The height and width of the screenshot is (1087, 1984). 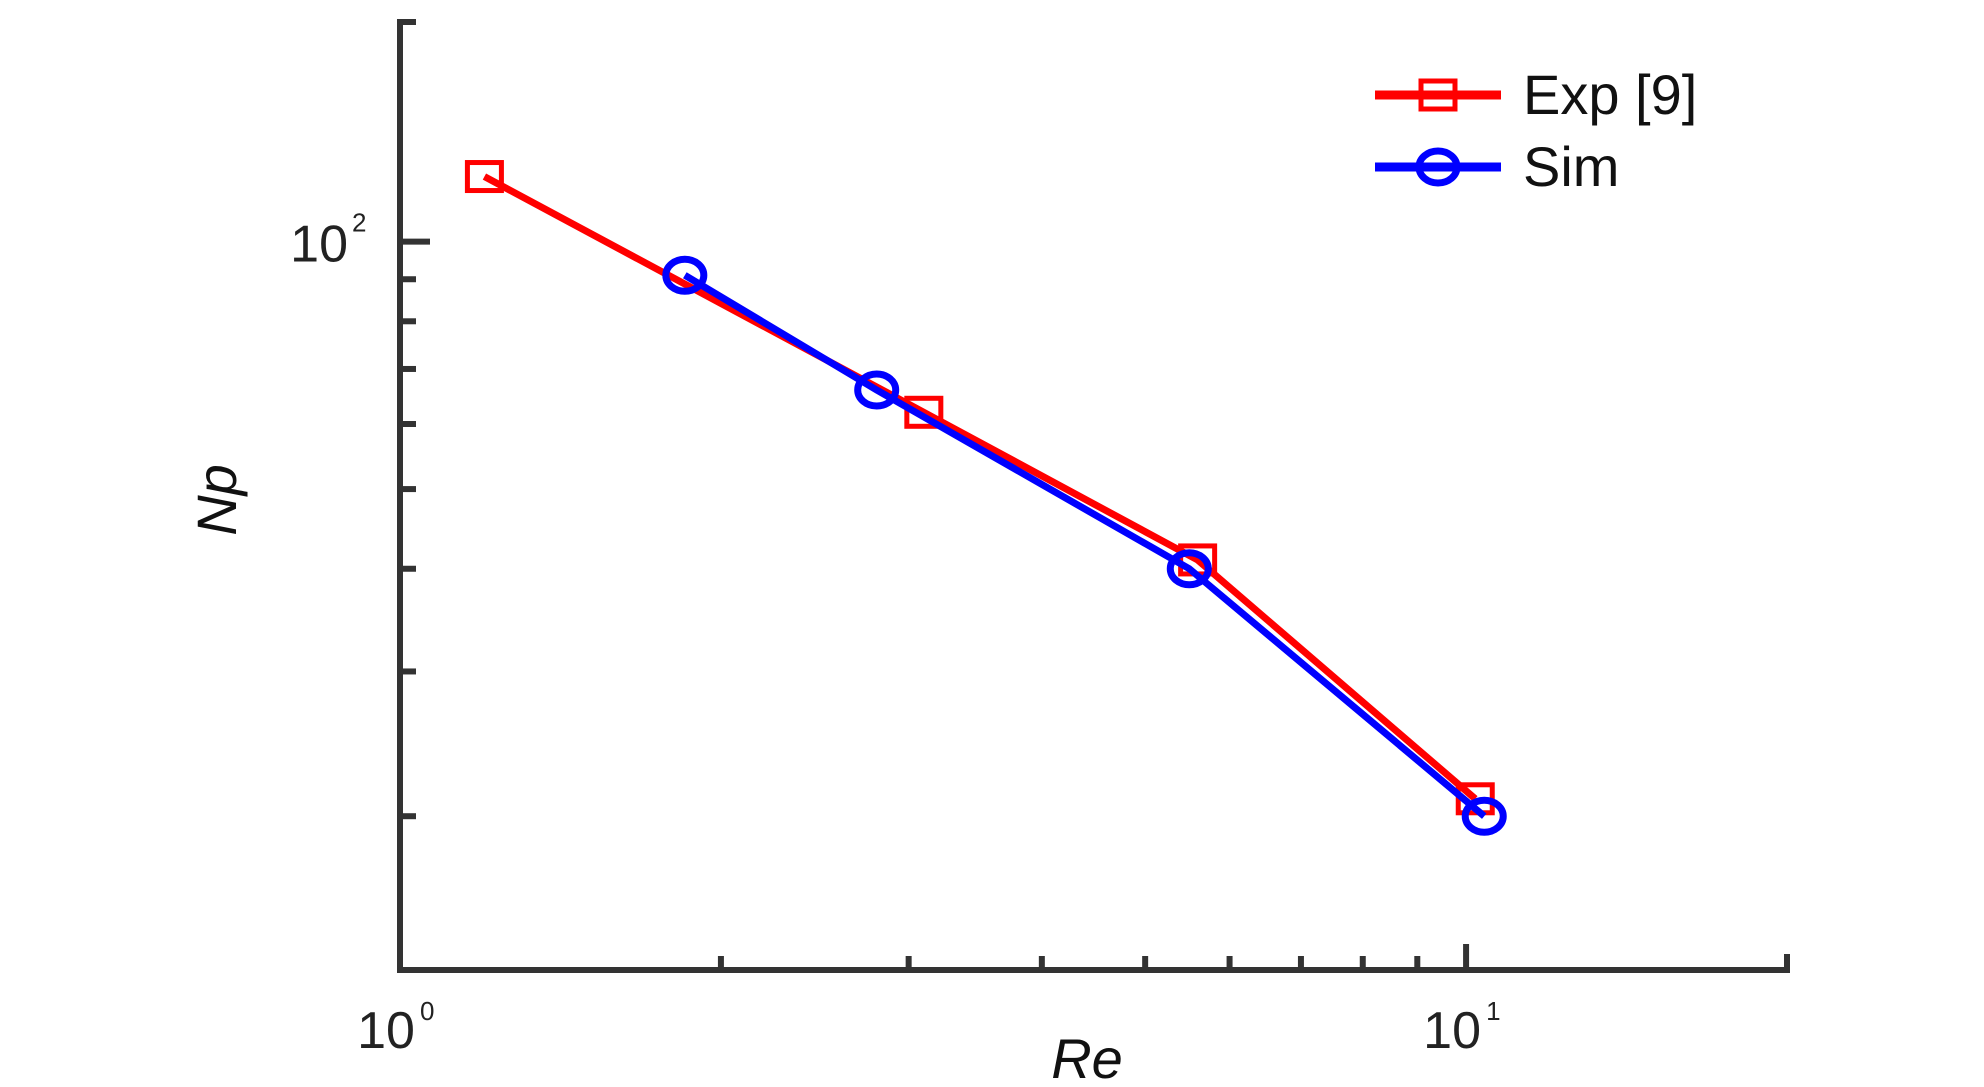 I want to click on legend: Exp [9] Sim, so click(x=1536, y=130).